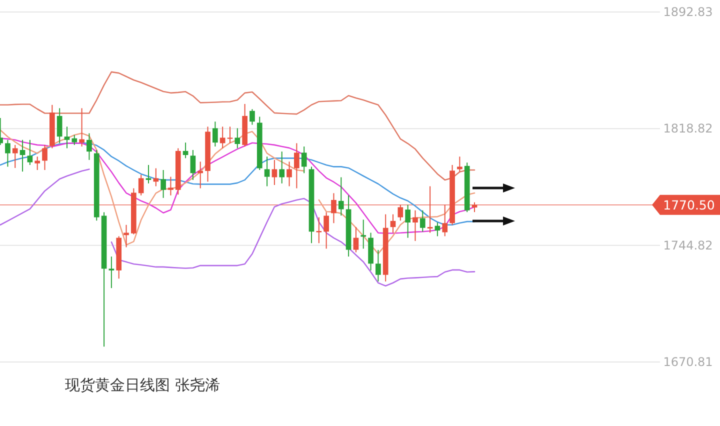 This screenshot has height=426, width=720. What do you see at coordinates (688, 129) in the screenshot?
I see `y-tick-label: 1818.82` at bounding box center [688, 129].